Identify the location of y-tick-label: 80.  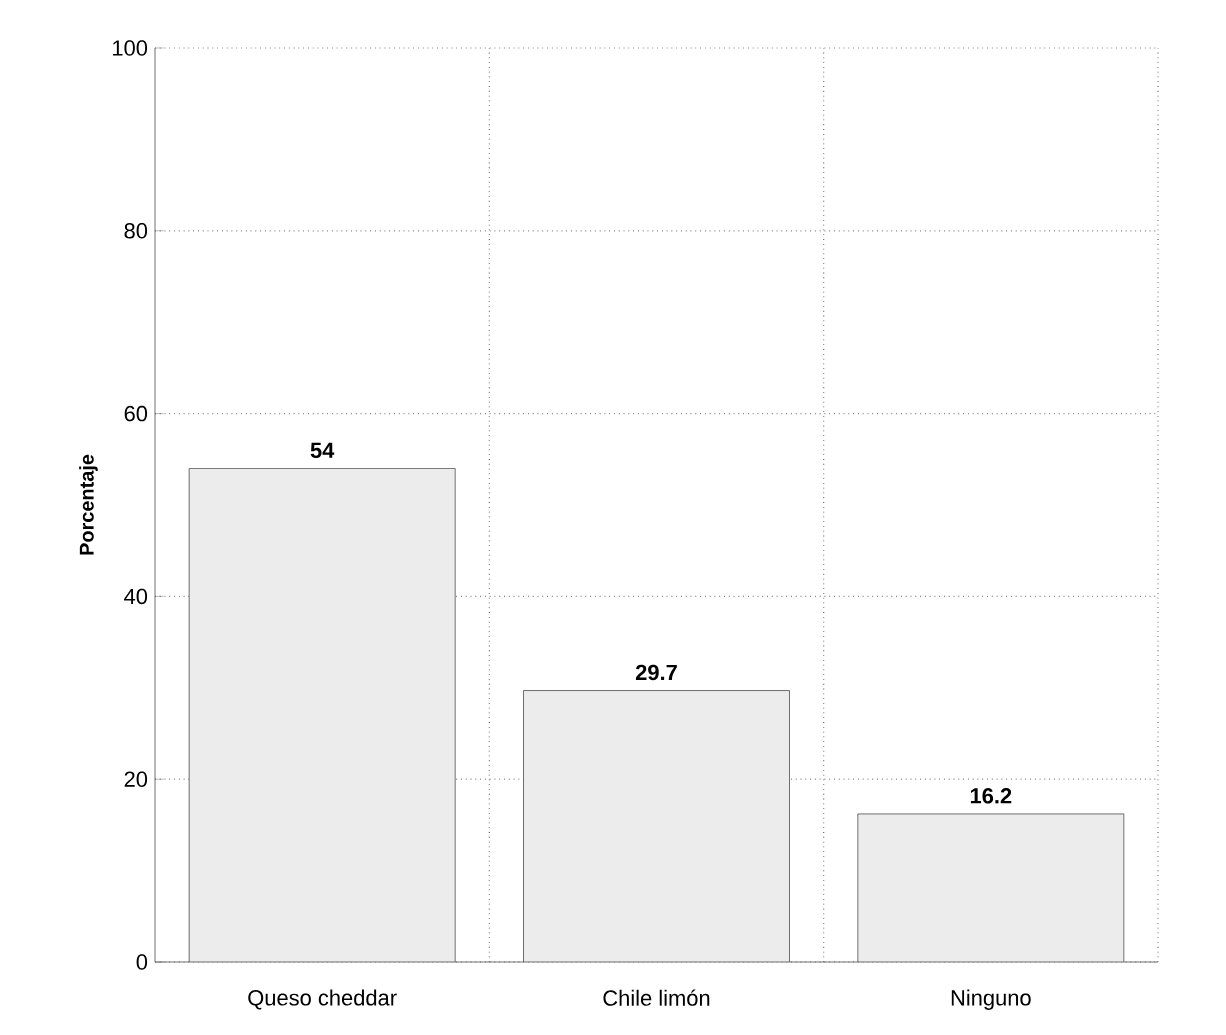
(136, 231).